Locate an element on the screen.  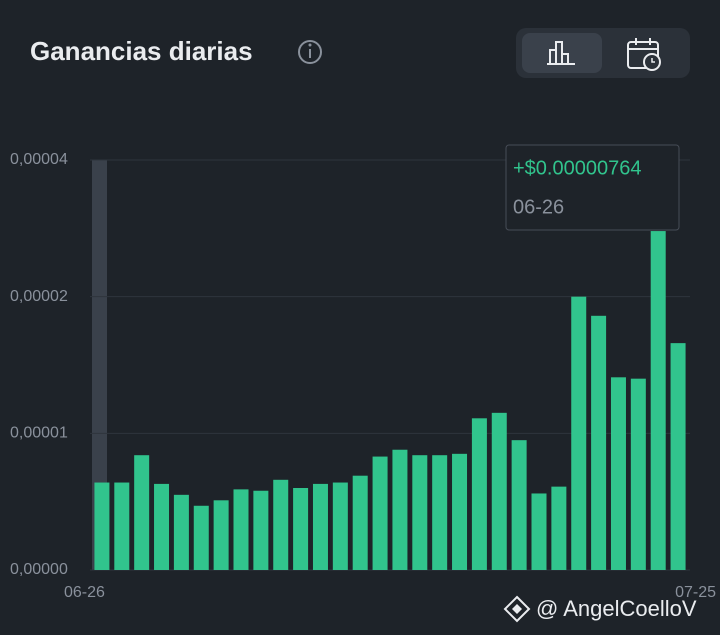
y-tick-label: 0,00000 is located at coordinates (39, 569).